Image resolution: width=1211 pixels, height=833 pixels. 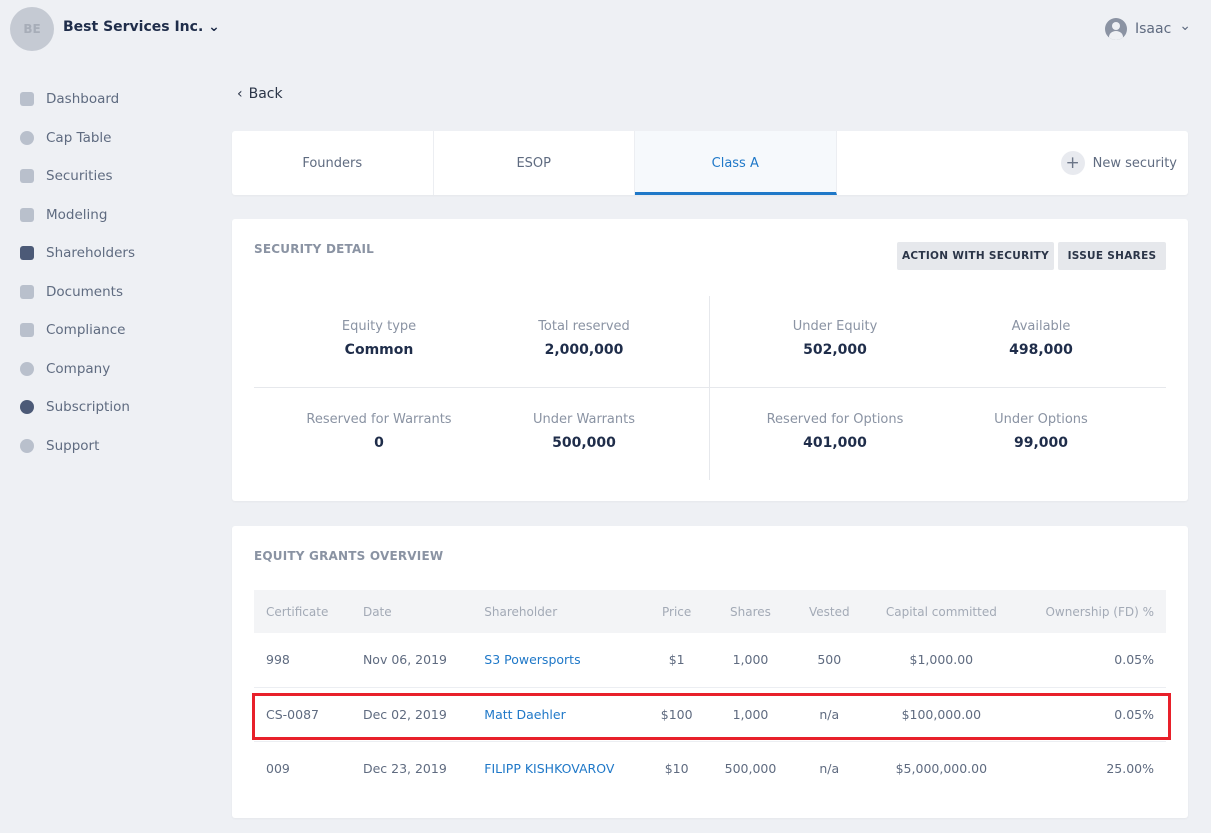 What do you see at coordinates (27, 407) in the screenshot?
I see `dollar-icon` at bounding box center [27, 407].